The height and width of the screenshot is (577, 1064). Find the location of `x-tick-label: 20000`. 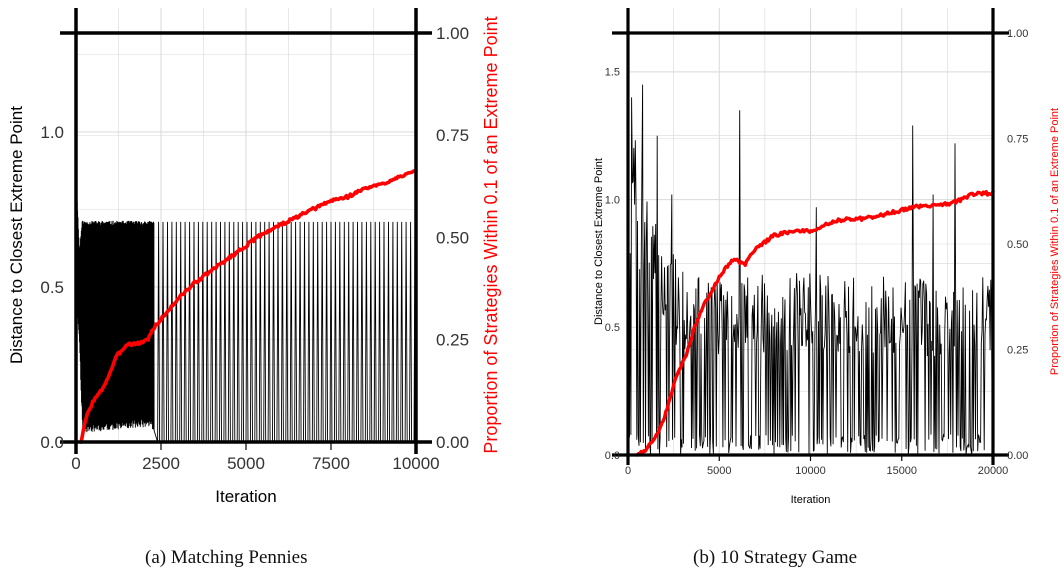

x-tick-label: 20000 is located at coordinates (993, 471).